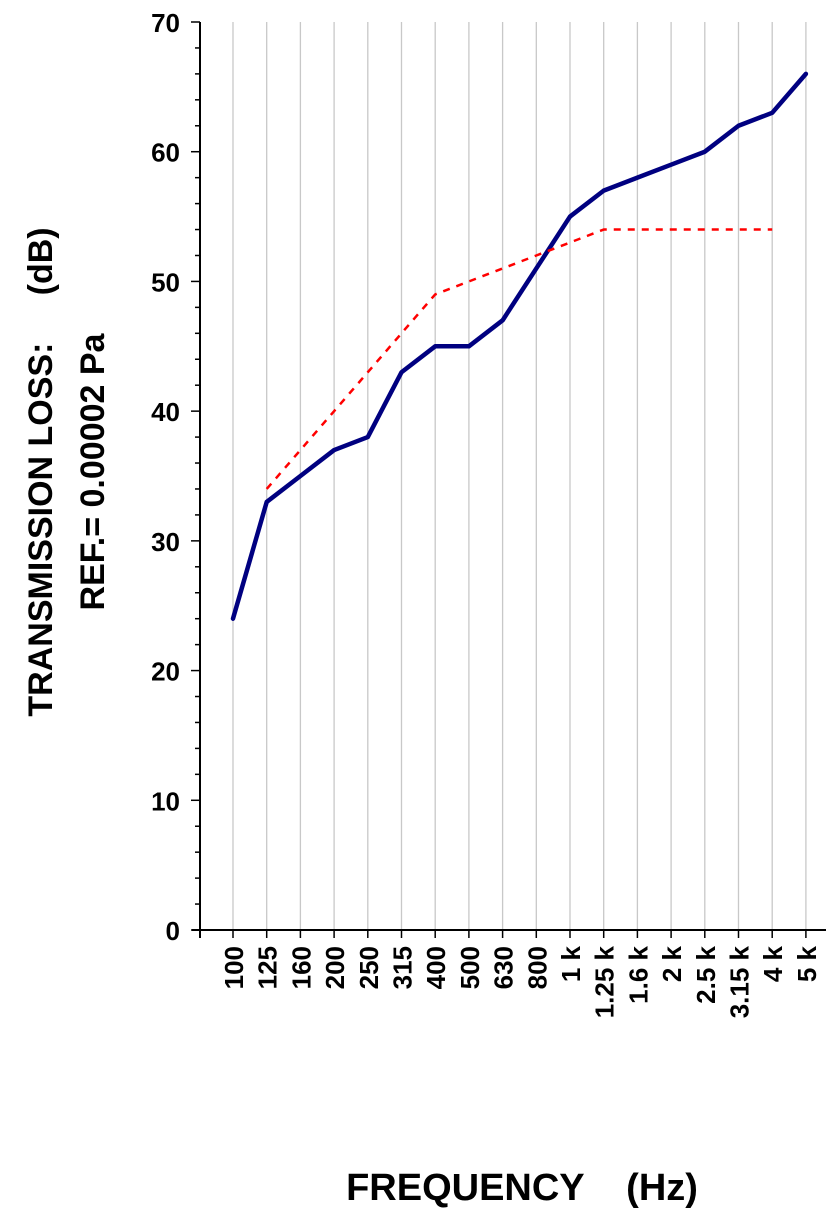 The image size is (828, 1220). Describe the element at coordinates (165, 542) in the screenshot. I see `y-tick-label: 30` at that location.